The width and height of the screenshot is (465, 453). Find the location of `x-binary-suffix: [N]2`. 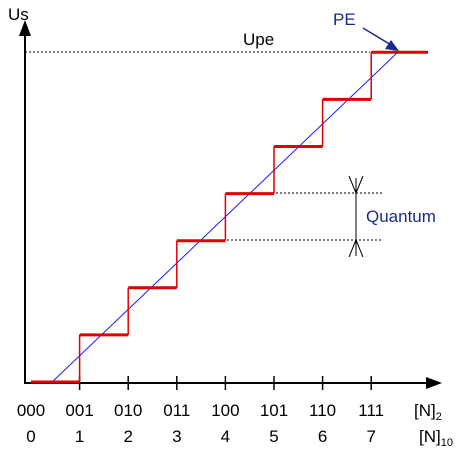

x-binary-suffix: [N]2 is located at coordinates (428, 412).